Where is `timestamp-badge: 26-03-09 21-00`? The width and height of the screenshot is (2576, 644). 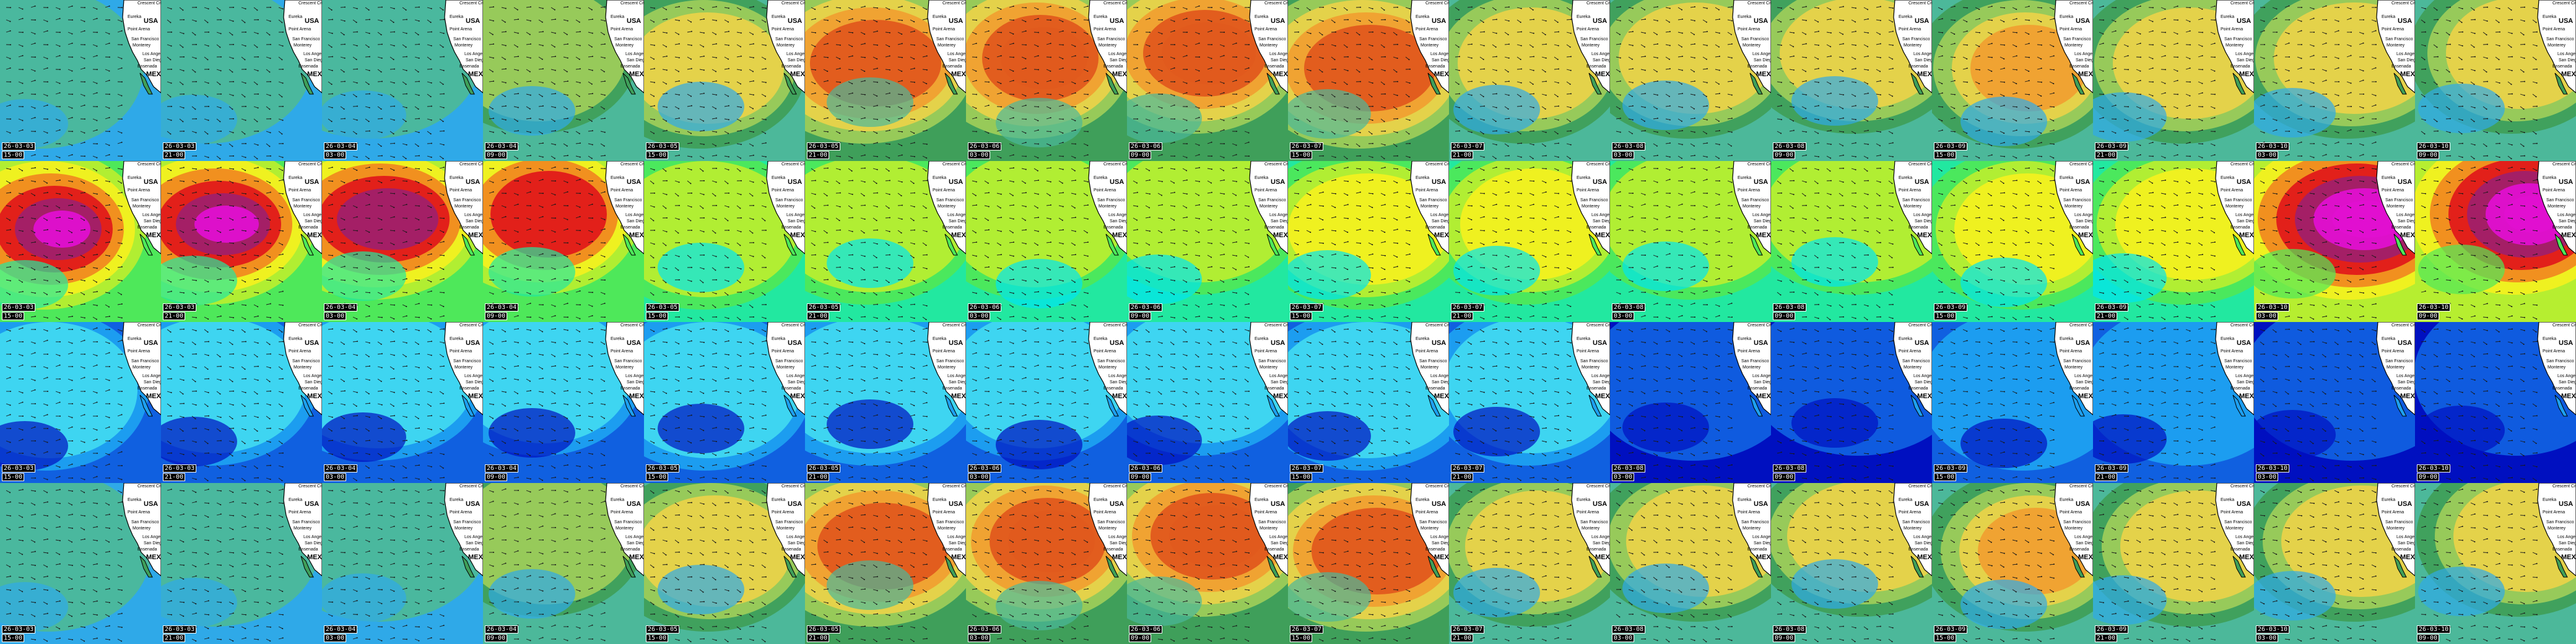 timestamp-badge: 26-03-09 21-00 is located at coordinates (2112, 633).